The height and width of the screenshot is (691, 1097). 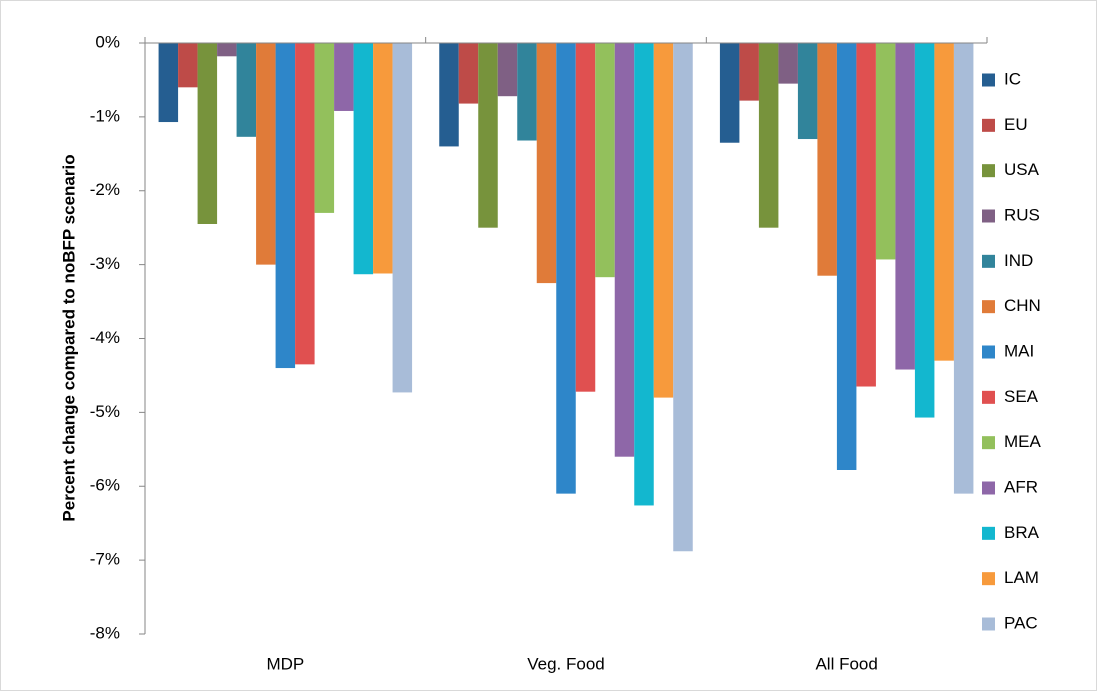 I want to click on y-tick-label: -1%, so click(x=105, y=115).